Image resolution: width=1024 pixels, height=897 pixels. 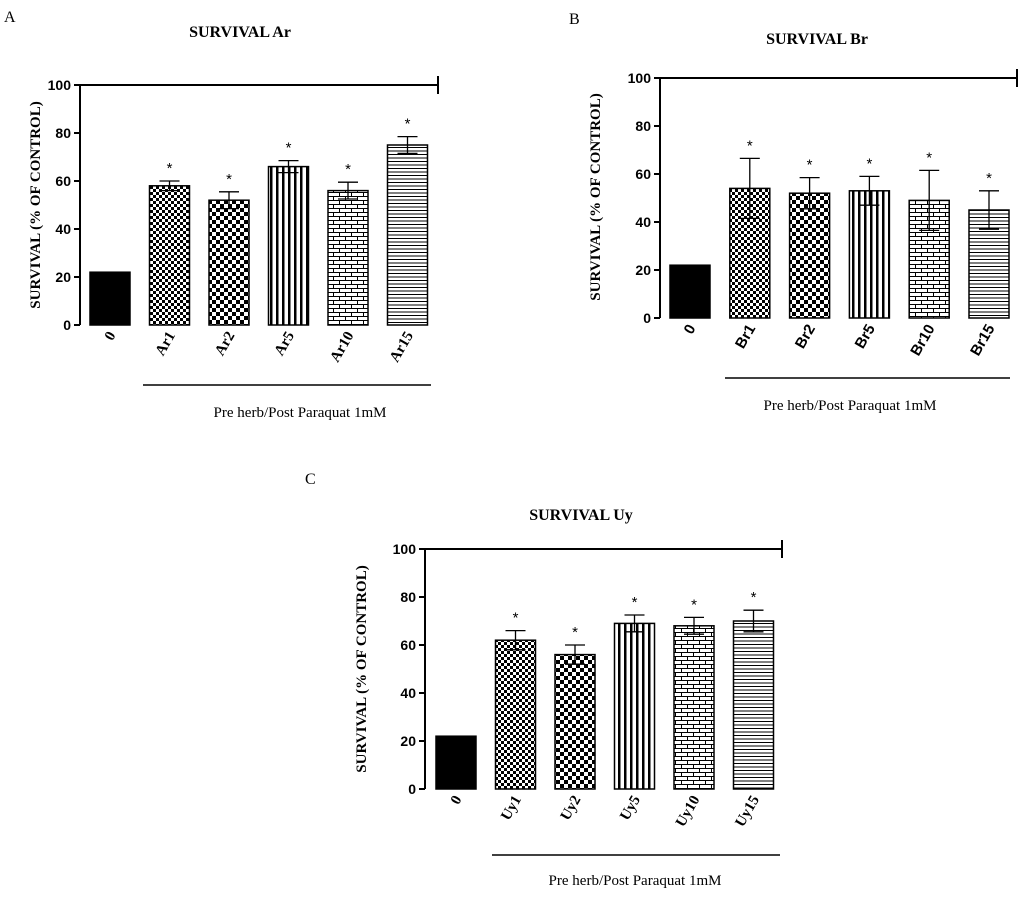 What do you see at coordinates (515, 714) in the screenshot?
I see `bar-uy1` at bounding box center [515, 714].